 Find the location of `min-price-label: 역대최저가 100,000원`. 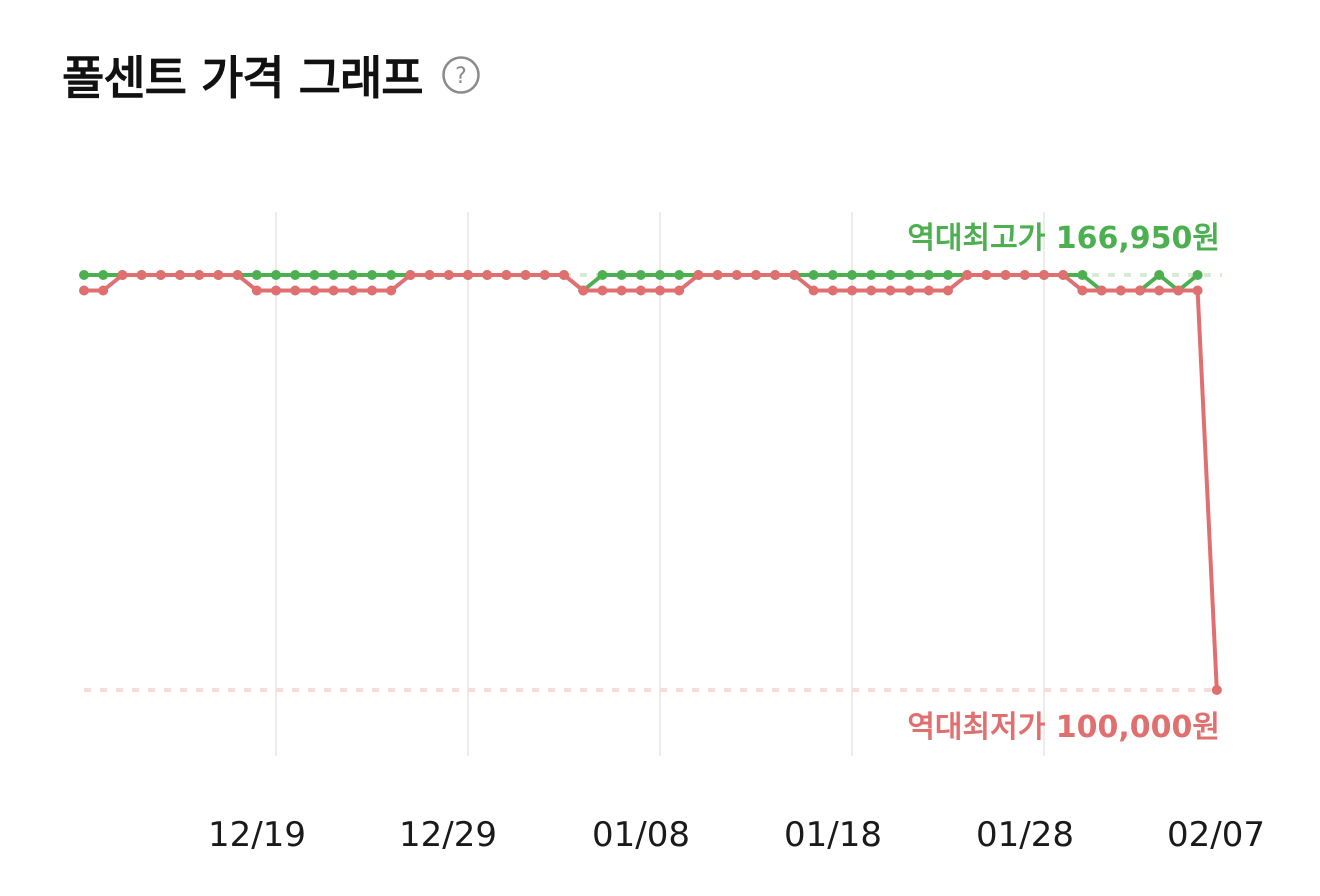

min-price-label: 역대최저가 100,000원 is located at coordinates (1063, 727).